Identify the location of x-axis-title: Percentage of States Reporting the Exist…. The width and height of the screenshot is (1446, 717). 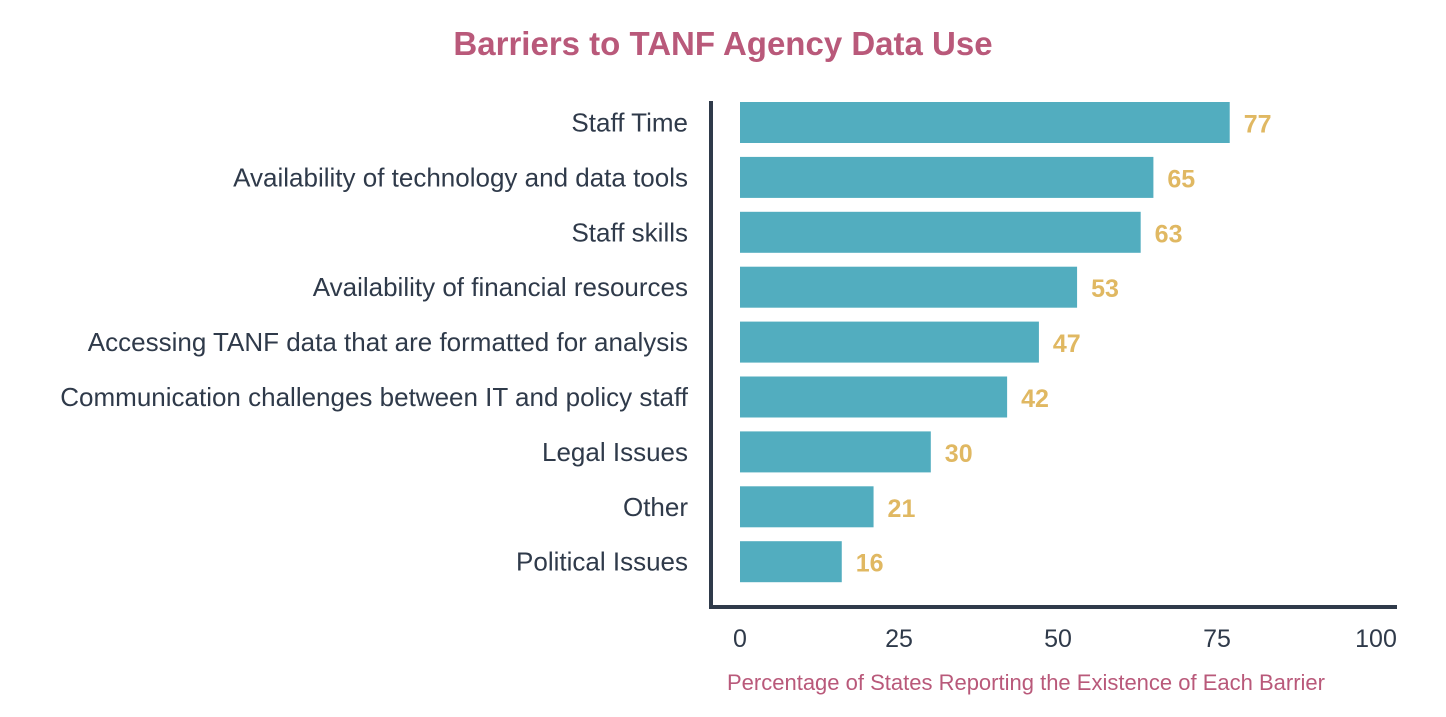
(1026, 682).